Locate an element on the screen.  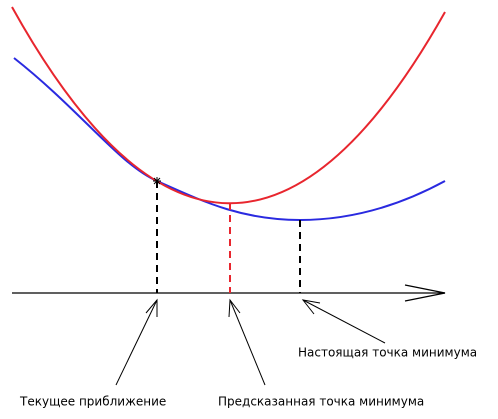
pointer-arrows is located at coordinates (250, 342).